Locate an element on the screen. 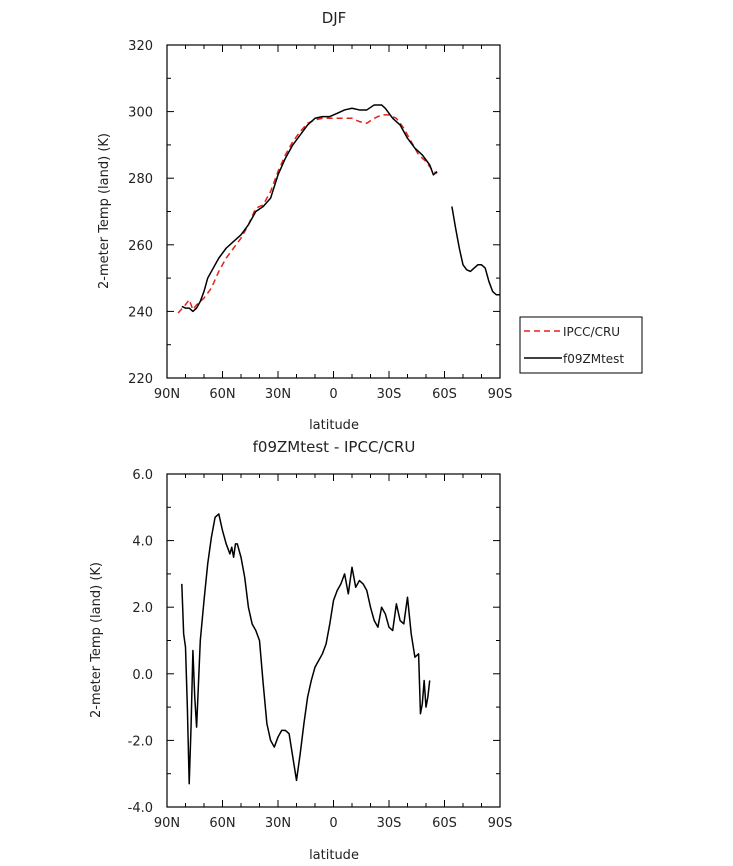  bottom-series-diff-line is located at coordinates (306, 649).